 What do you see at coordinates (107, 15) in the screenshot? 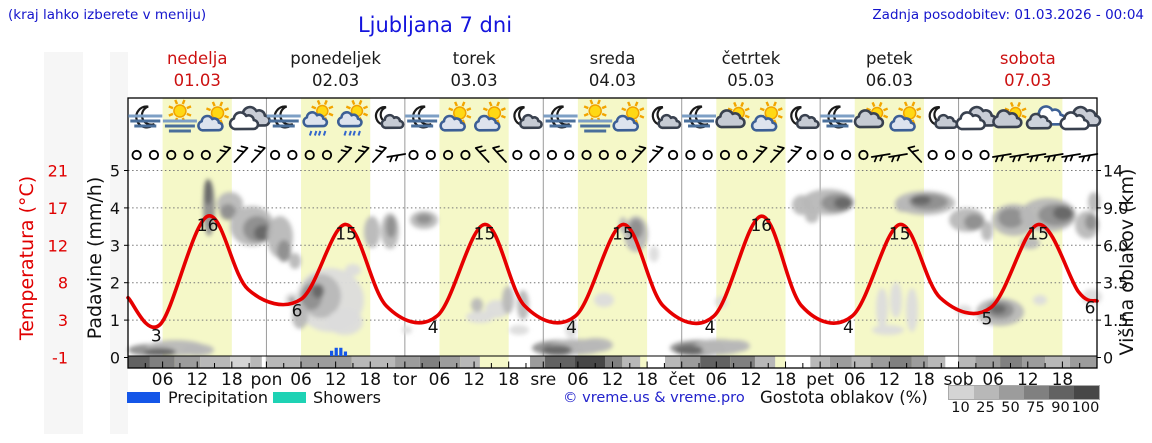
I see `menu-hint: (kraj lahko izberete v meniju)` at bounding box center [107, 15].